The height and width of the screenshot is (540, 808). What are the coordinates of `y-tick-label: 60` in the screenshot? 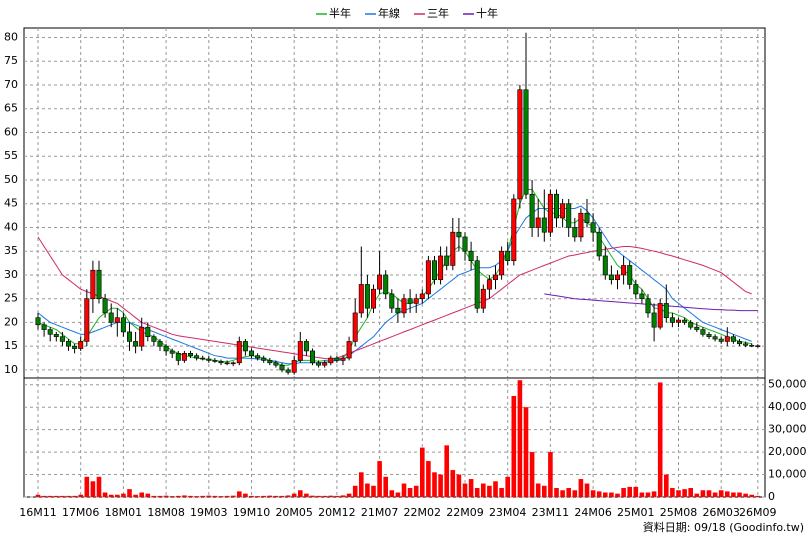 It's located at (11, 131).